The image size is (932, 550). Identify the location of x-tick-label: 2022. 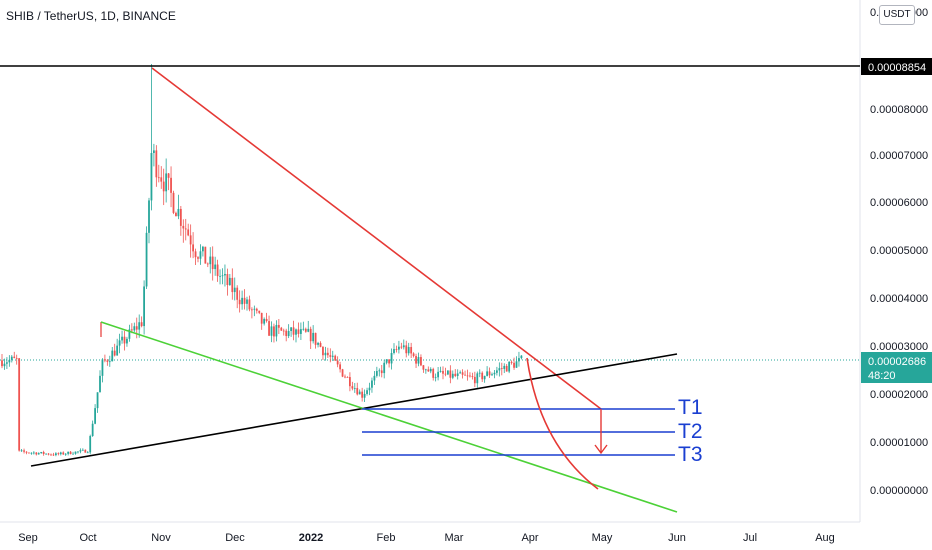
(311, 538).